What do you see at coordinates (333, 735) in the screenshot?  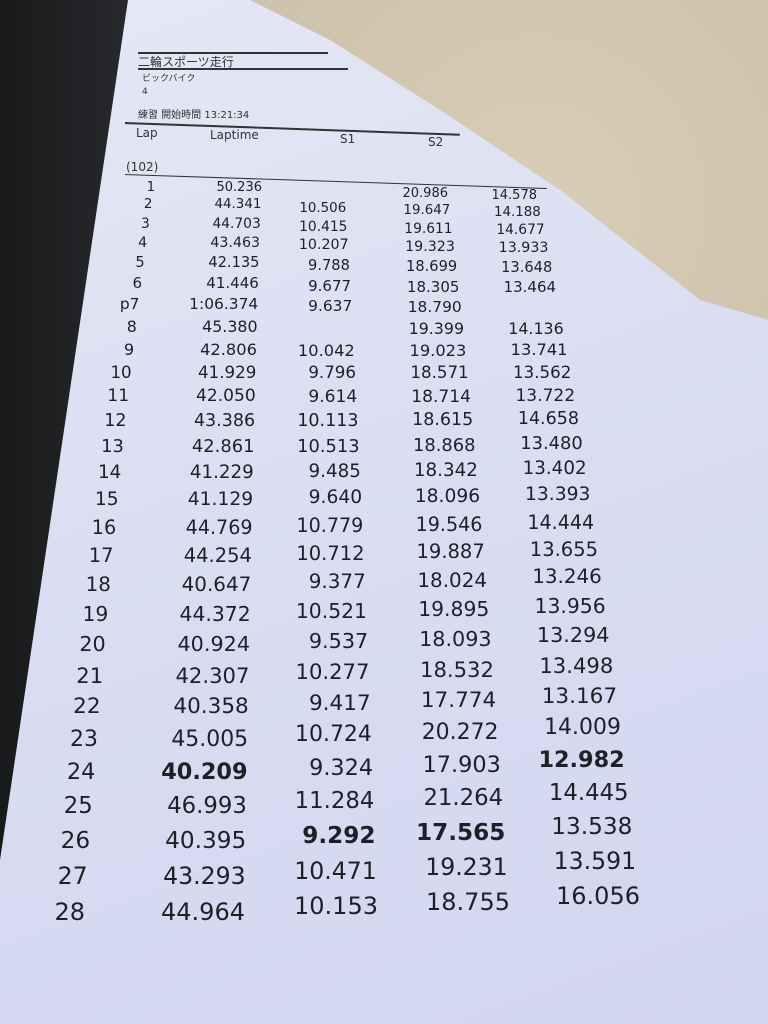 I see `cell-s1: 10.724` at bounding box center [333, 735].